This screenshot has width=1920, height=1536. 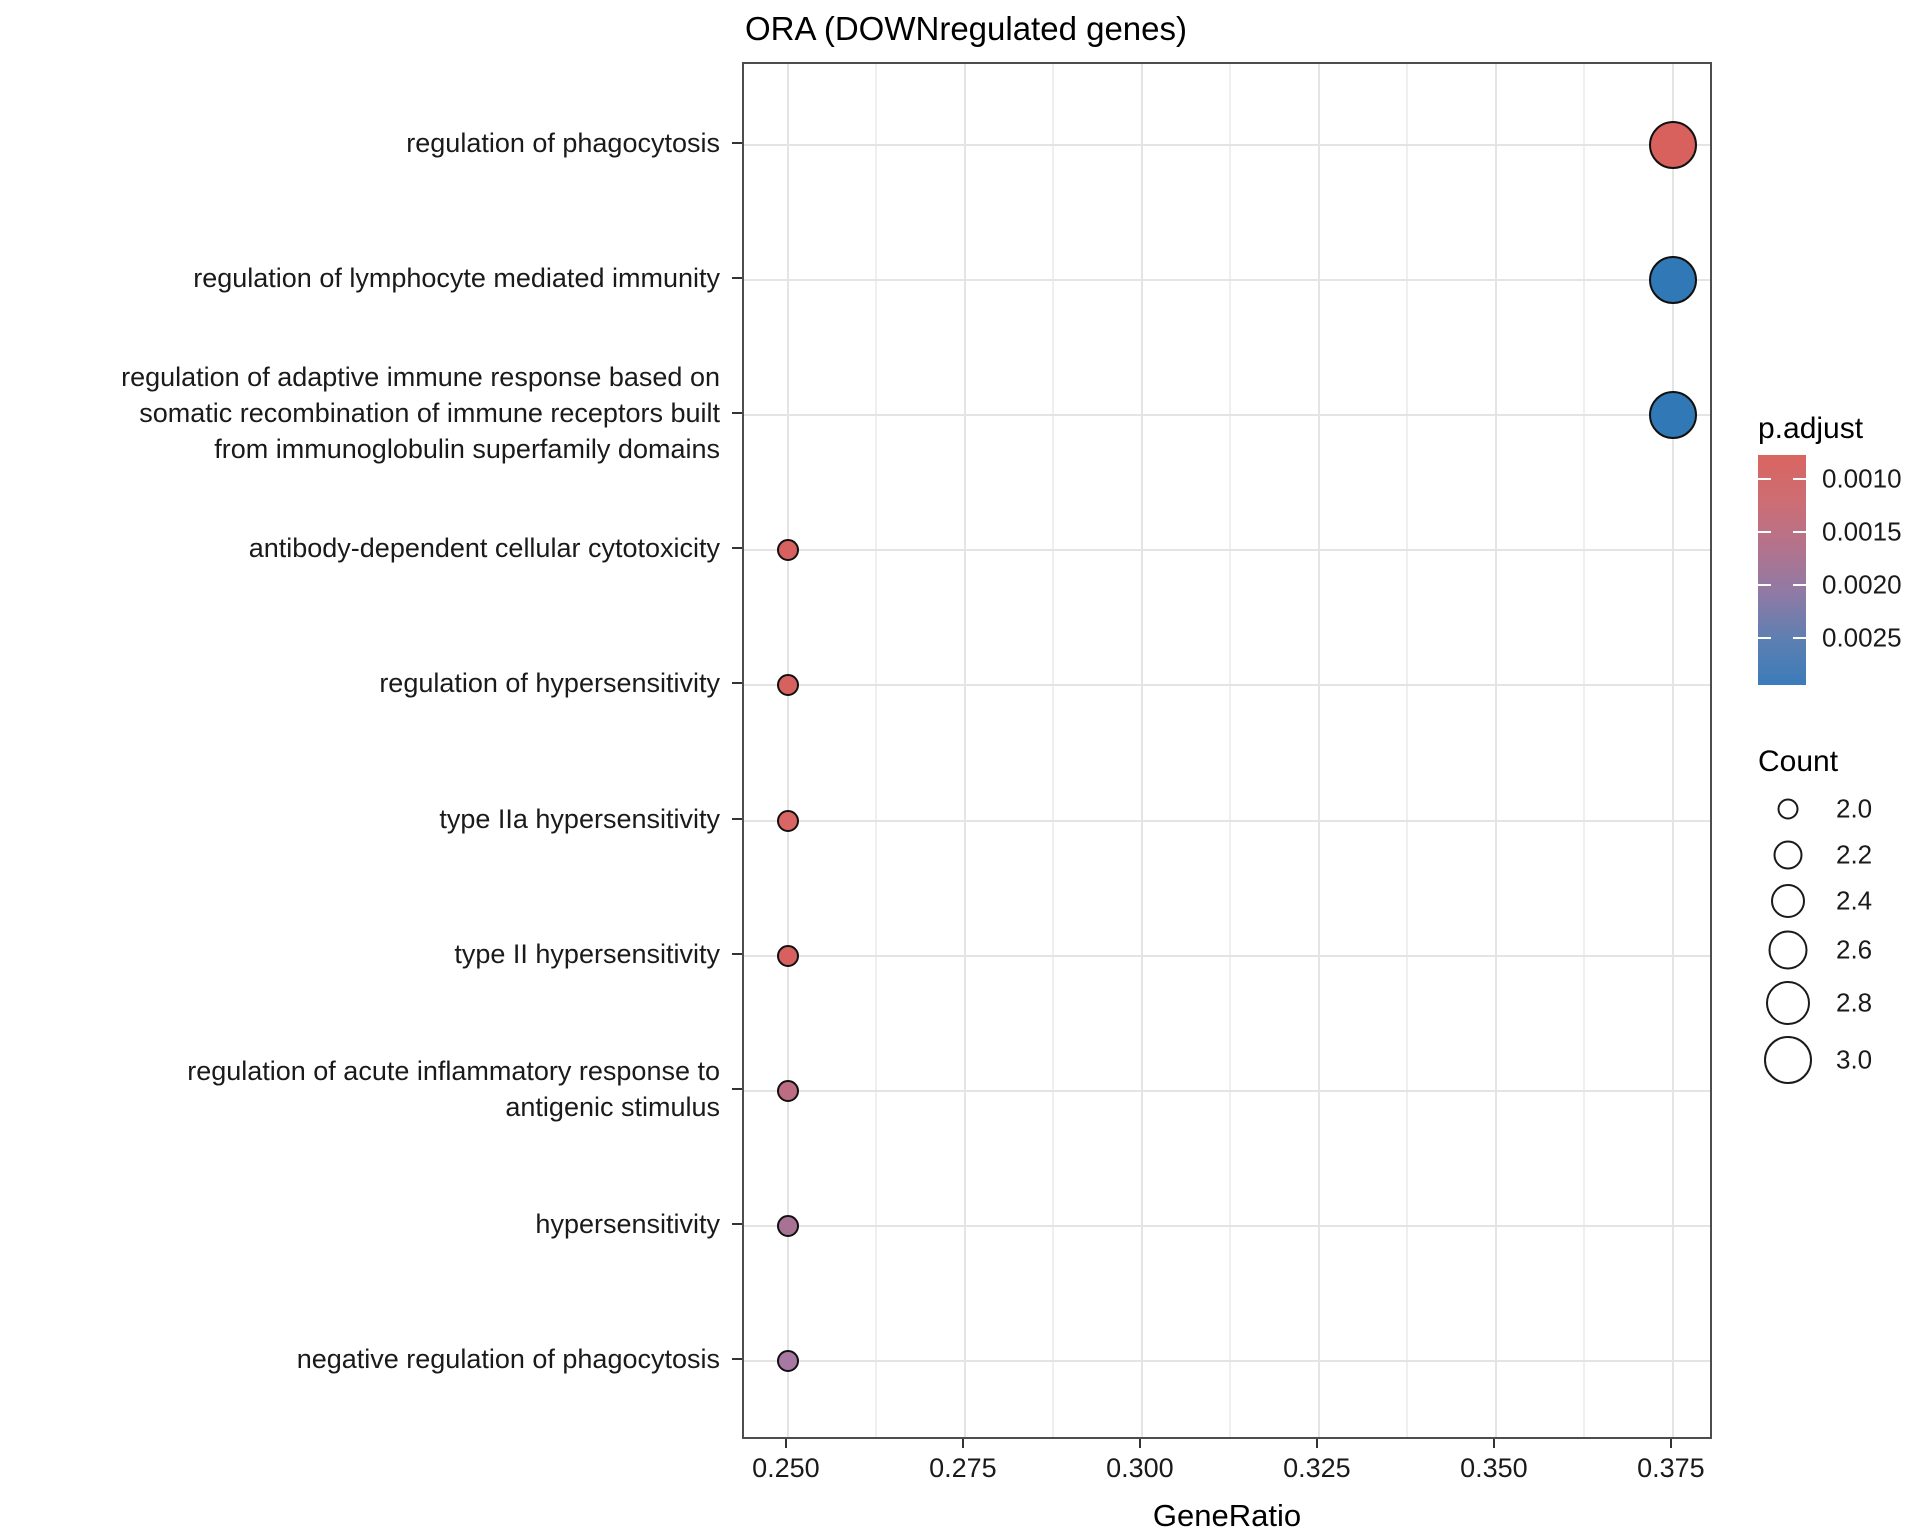 What do you see at coordinates (1782, 570) in the screenshot?
I see `padjust-colorbar` at bounding box center [1782, 570].